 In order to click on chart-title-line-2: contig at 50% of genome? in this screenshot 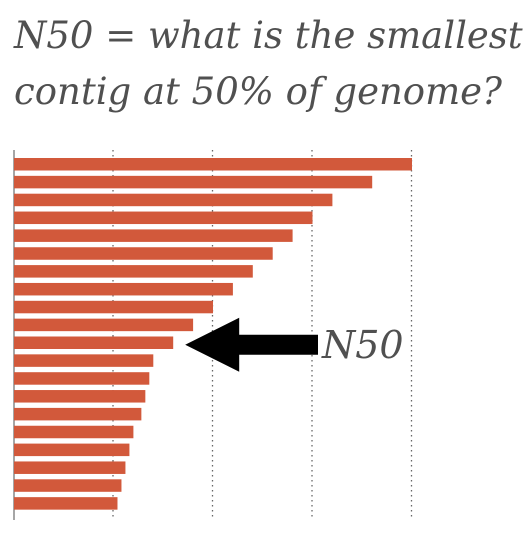, I will do `click(258, 91)`.